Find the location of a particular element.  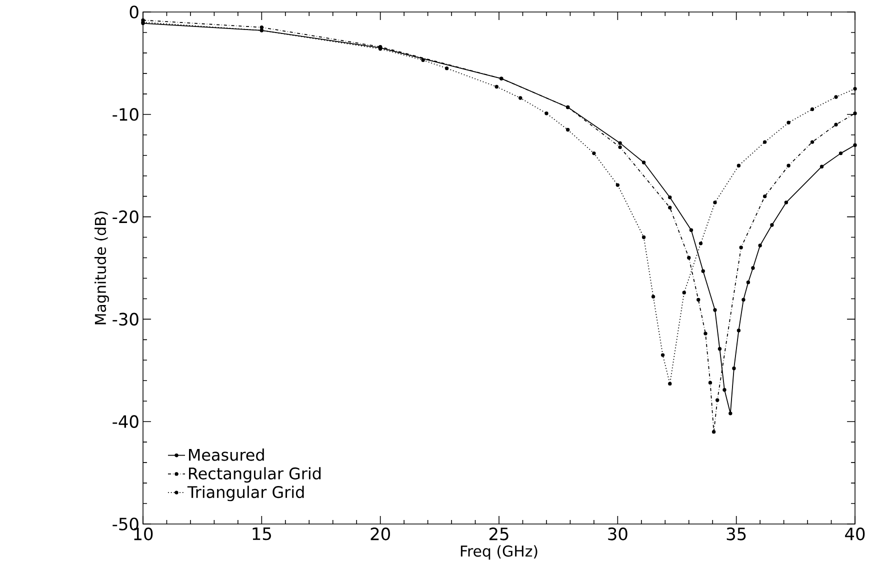

x-tick-label: 40 is located at coordinates (855, 534).